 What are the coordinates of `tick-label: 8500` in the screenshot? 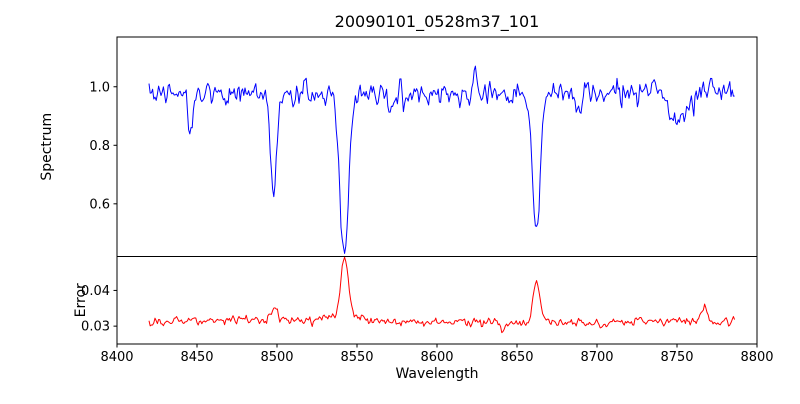 It's located at (276, 357).